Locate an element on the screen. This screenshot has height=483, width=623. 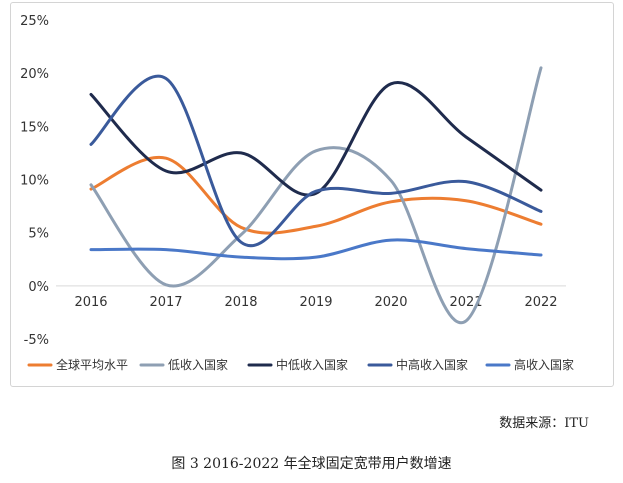
legend-label: 低收入国家 is located at coordinates (198, 364).